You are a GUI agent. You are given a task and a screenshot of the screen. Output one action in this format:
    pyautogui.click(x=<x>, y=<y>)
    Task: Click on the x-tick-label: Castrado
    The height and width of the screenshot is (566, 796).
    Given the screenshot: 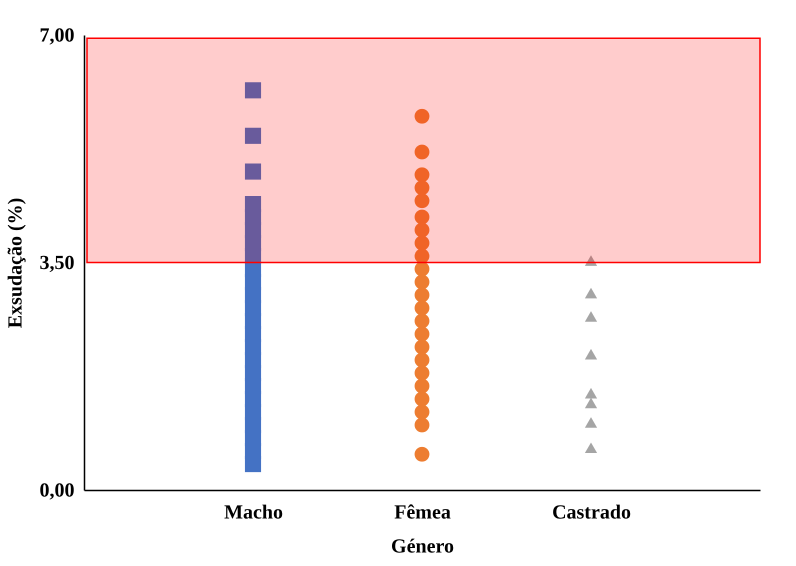 What is the action you would take?
    pyautogui.click(x=591, y=513)
    